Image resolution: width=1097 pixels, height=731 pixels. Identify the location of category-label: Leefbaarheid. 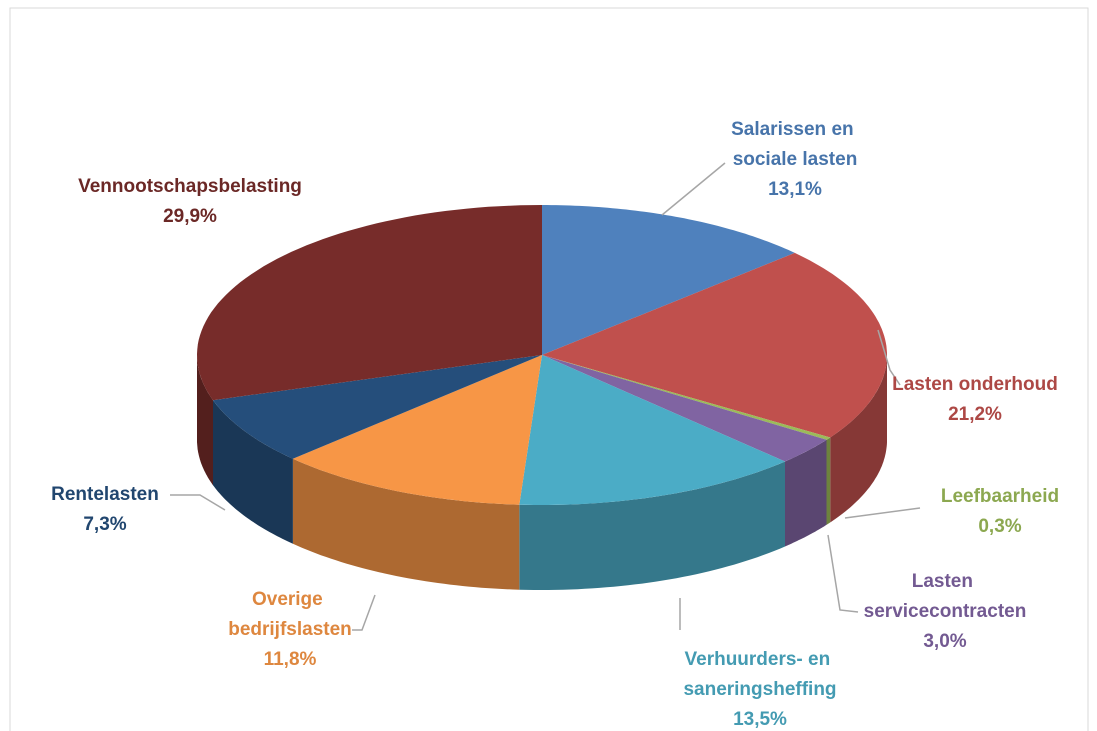
(1000, 496).